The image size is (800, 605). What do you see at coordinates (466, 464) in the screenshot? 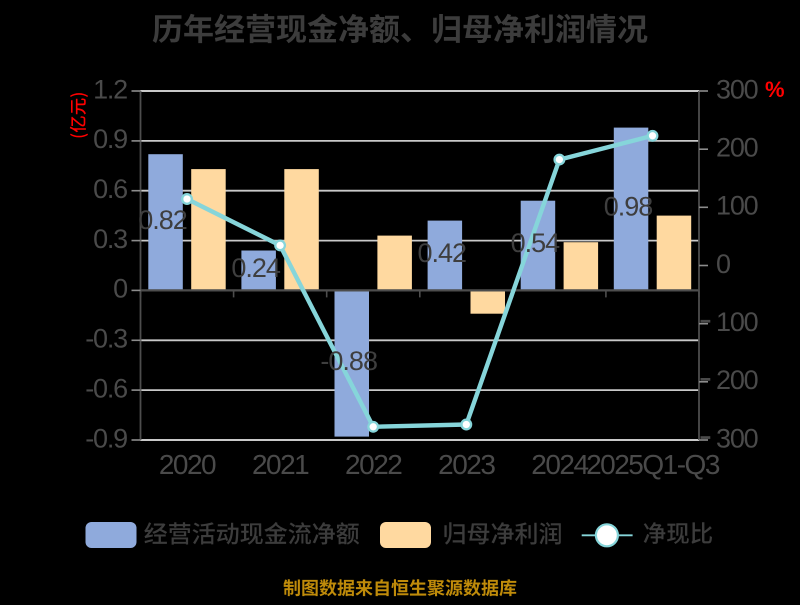
I see `svg-text: 2023` at bounding box center [466, 464].